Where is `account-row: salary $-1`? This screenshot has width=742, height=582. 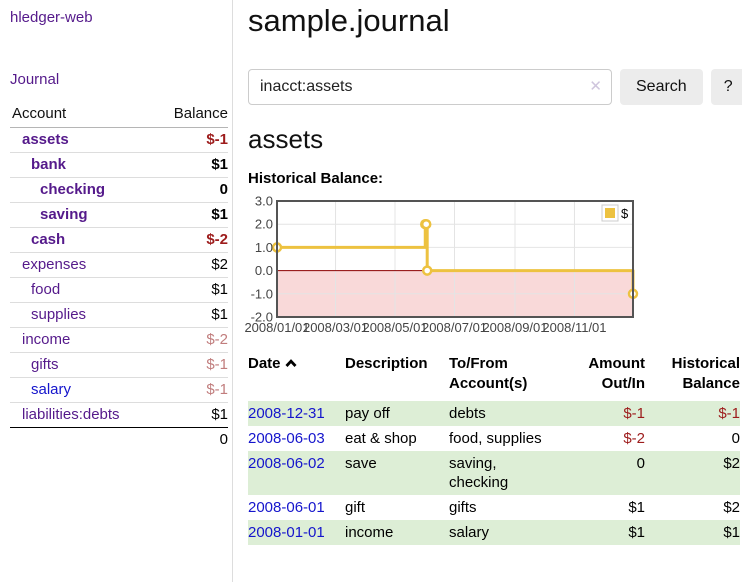 account-row: salary $-1 is located at coordinates (119, 390).